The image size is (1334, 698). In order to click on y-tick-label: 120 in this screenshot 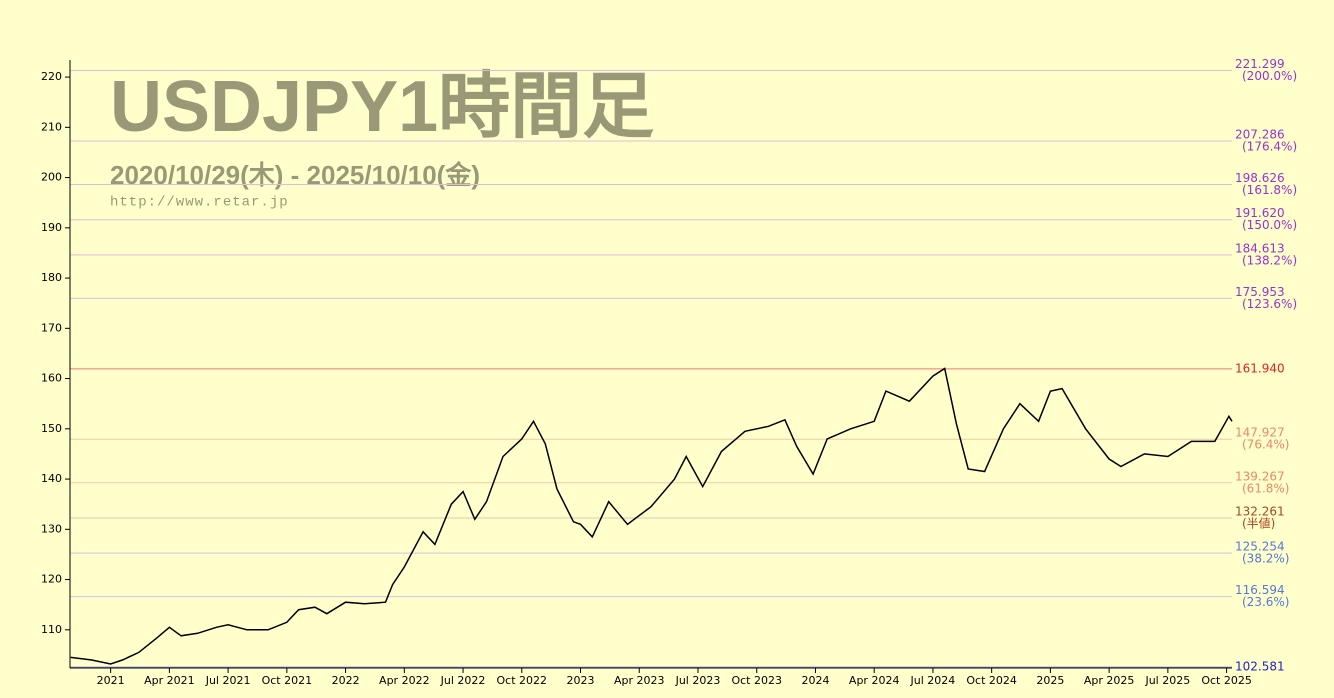, I will do `click(51, 579)`.